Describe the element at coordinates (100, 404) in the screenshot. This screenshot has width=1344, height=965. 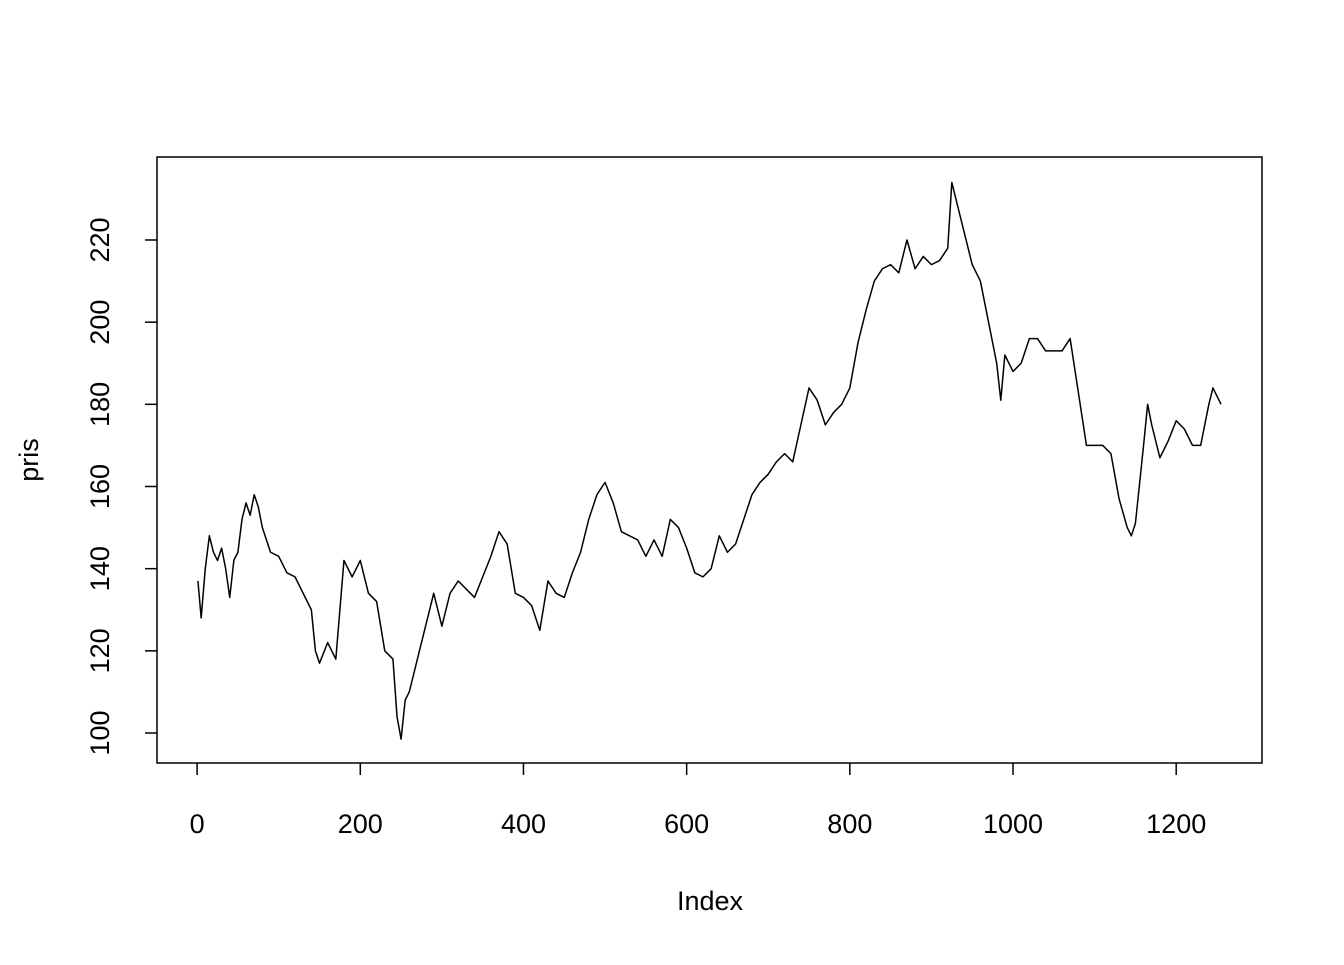
I see `y-tick-label: 180` at that location.